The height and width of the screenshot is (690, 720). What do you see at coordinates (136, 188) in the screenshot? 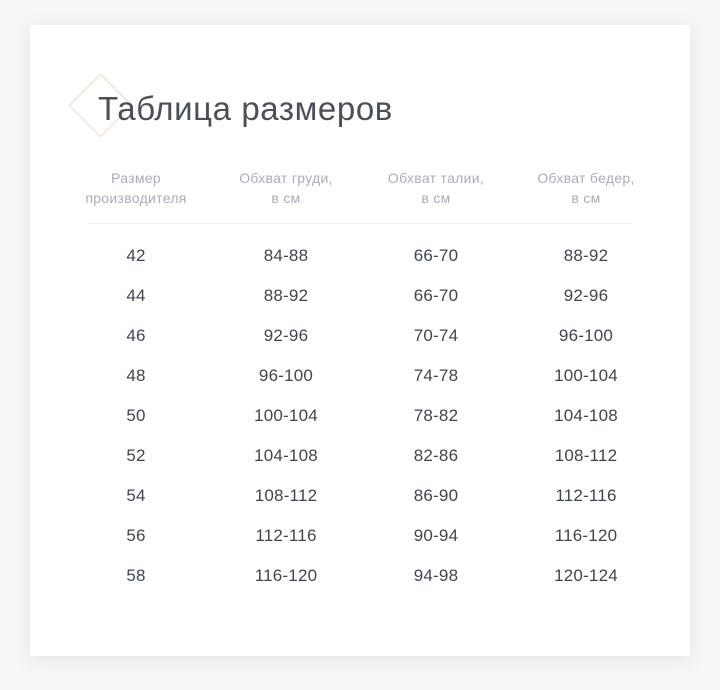
I see `header-cell-size: Размер производителя` at bounding box center [136, 188].